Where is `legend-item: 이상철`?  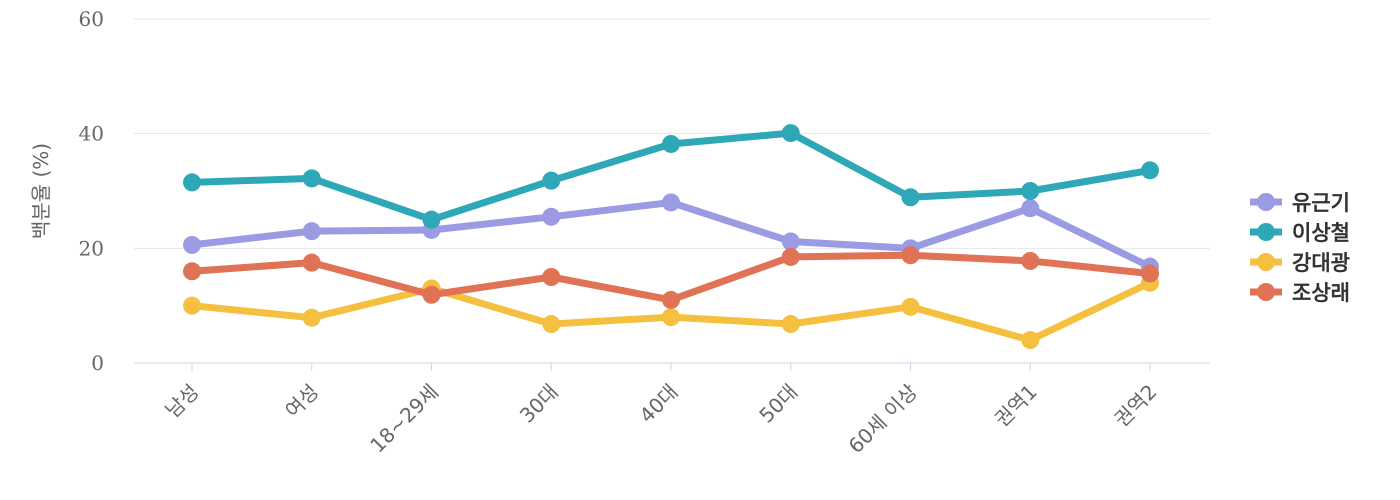
legend-item: 이상철 is located at coordinates (1300, 233).